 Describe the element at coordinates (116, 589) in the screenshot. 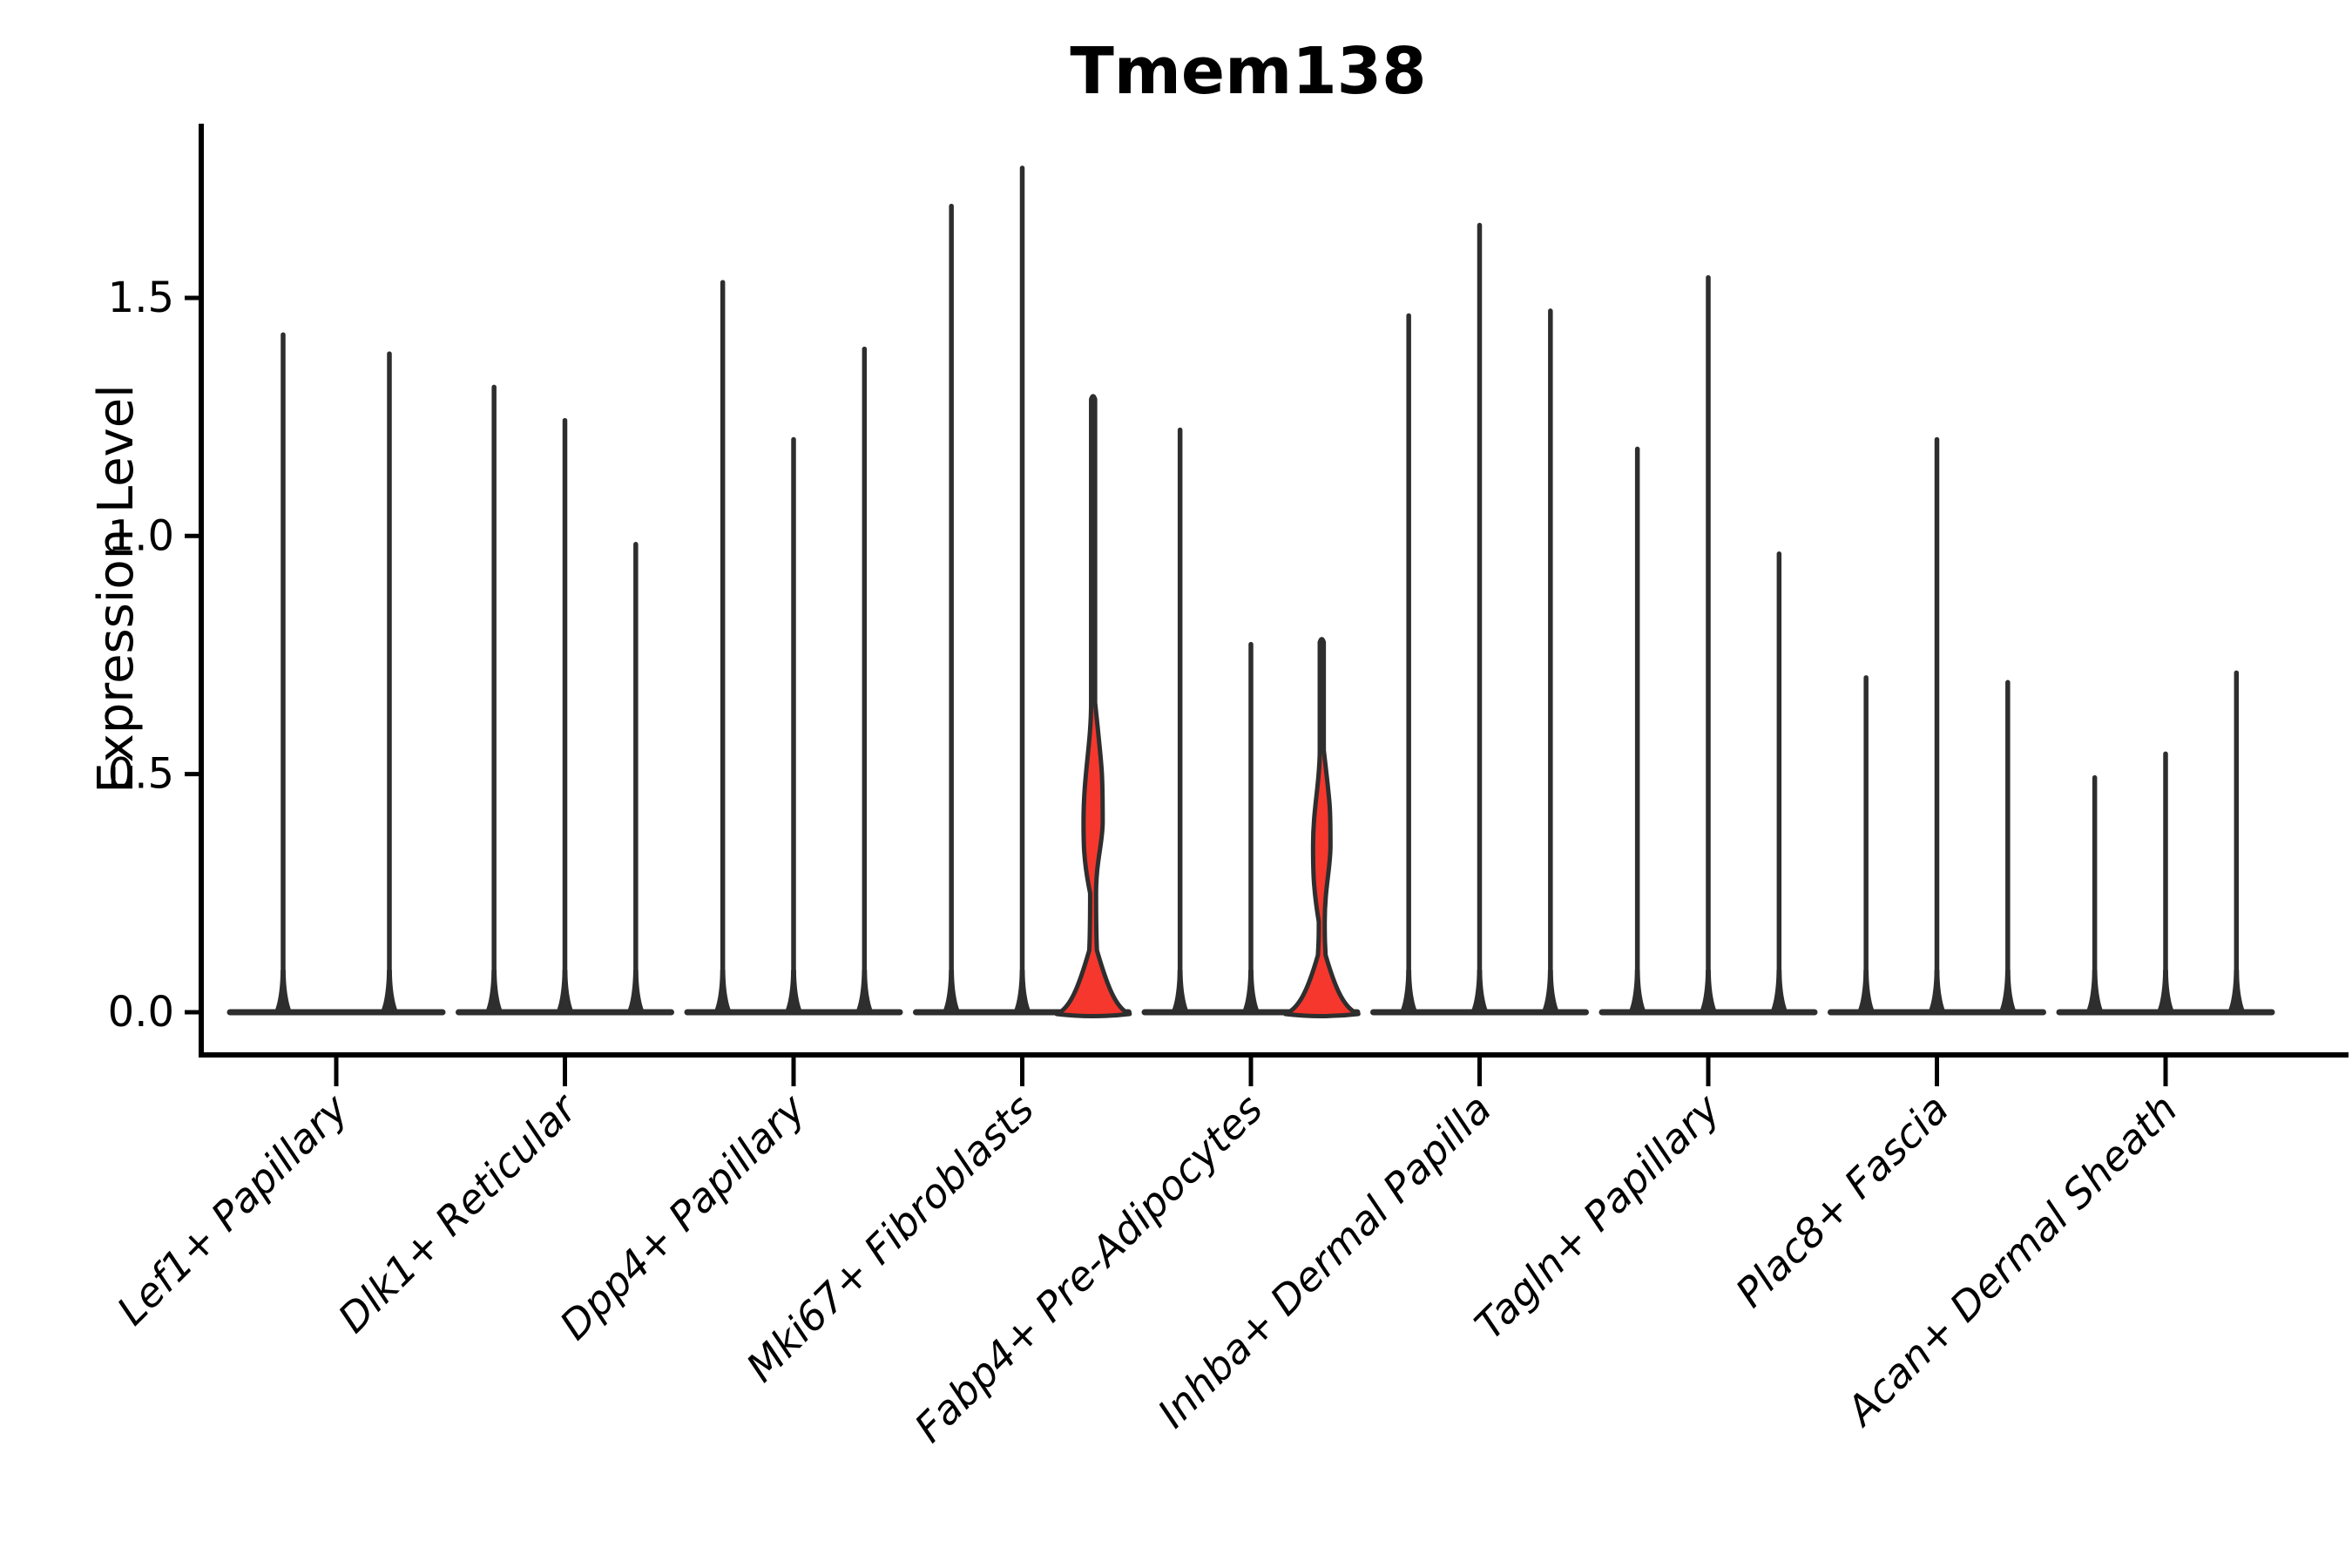

I see `y-axis-label: Expression Level` at that location.